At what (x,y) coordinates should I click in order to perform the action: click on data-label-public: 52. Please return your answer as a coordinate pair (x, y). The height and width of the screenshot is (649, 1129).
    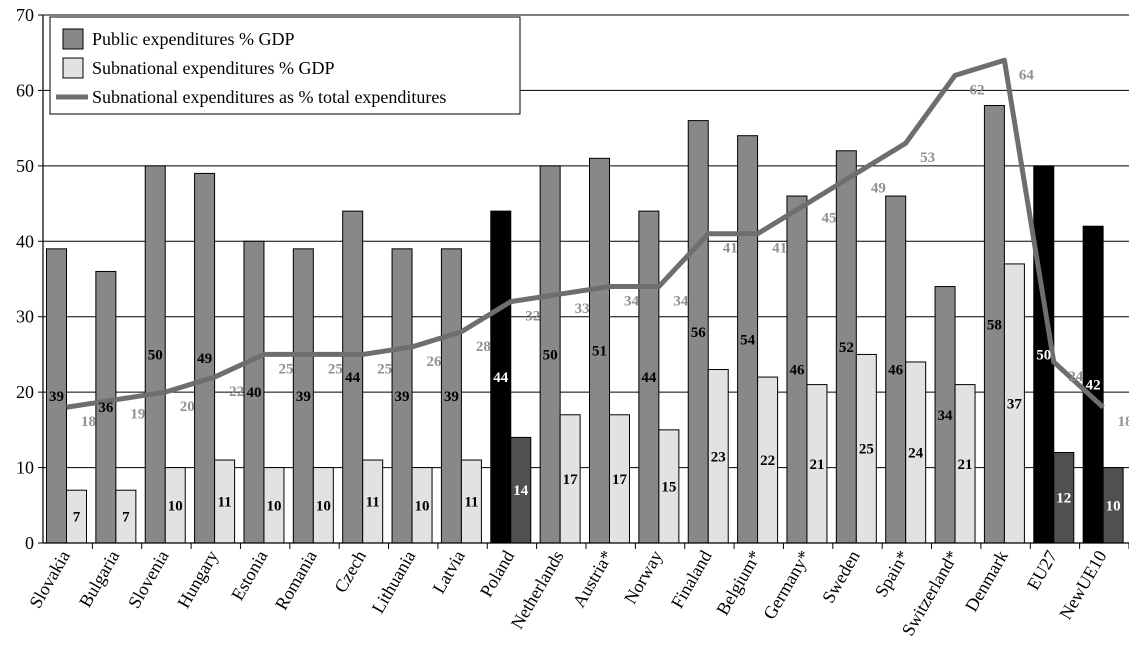
    Looking at the image, I should click on (846, 348).